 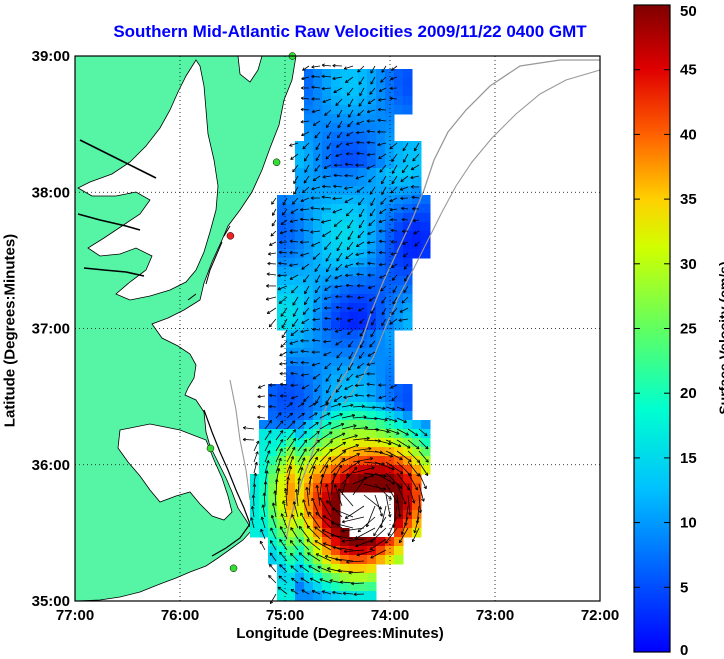 What do you see at coordinates (495, 615) in the screenshot?
I see `x-tick-label: 73:00` at bounding box center [495, 615].